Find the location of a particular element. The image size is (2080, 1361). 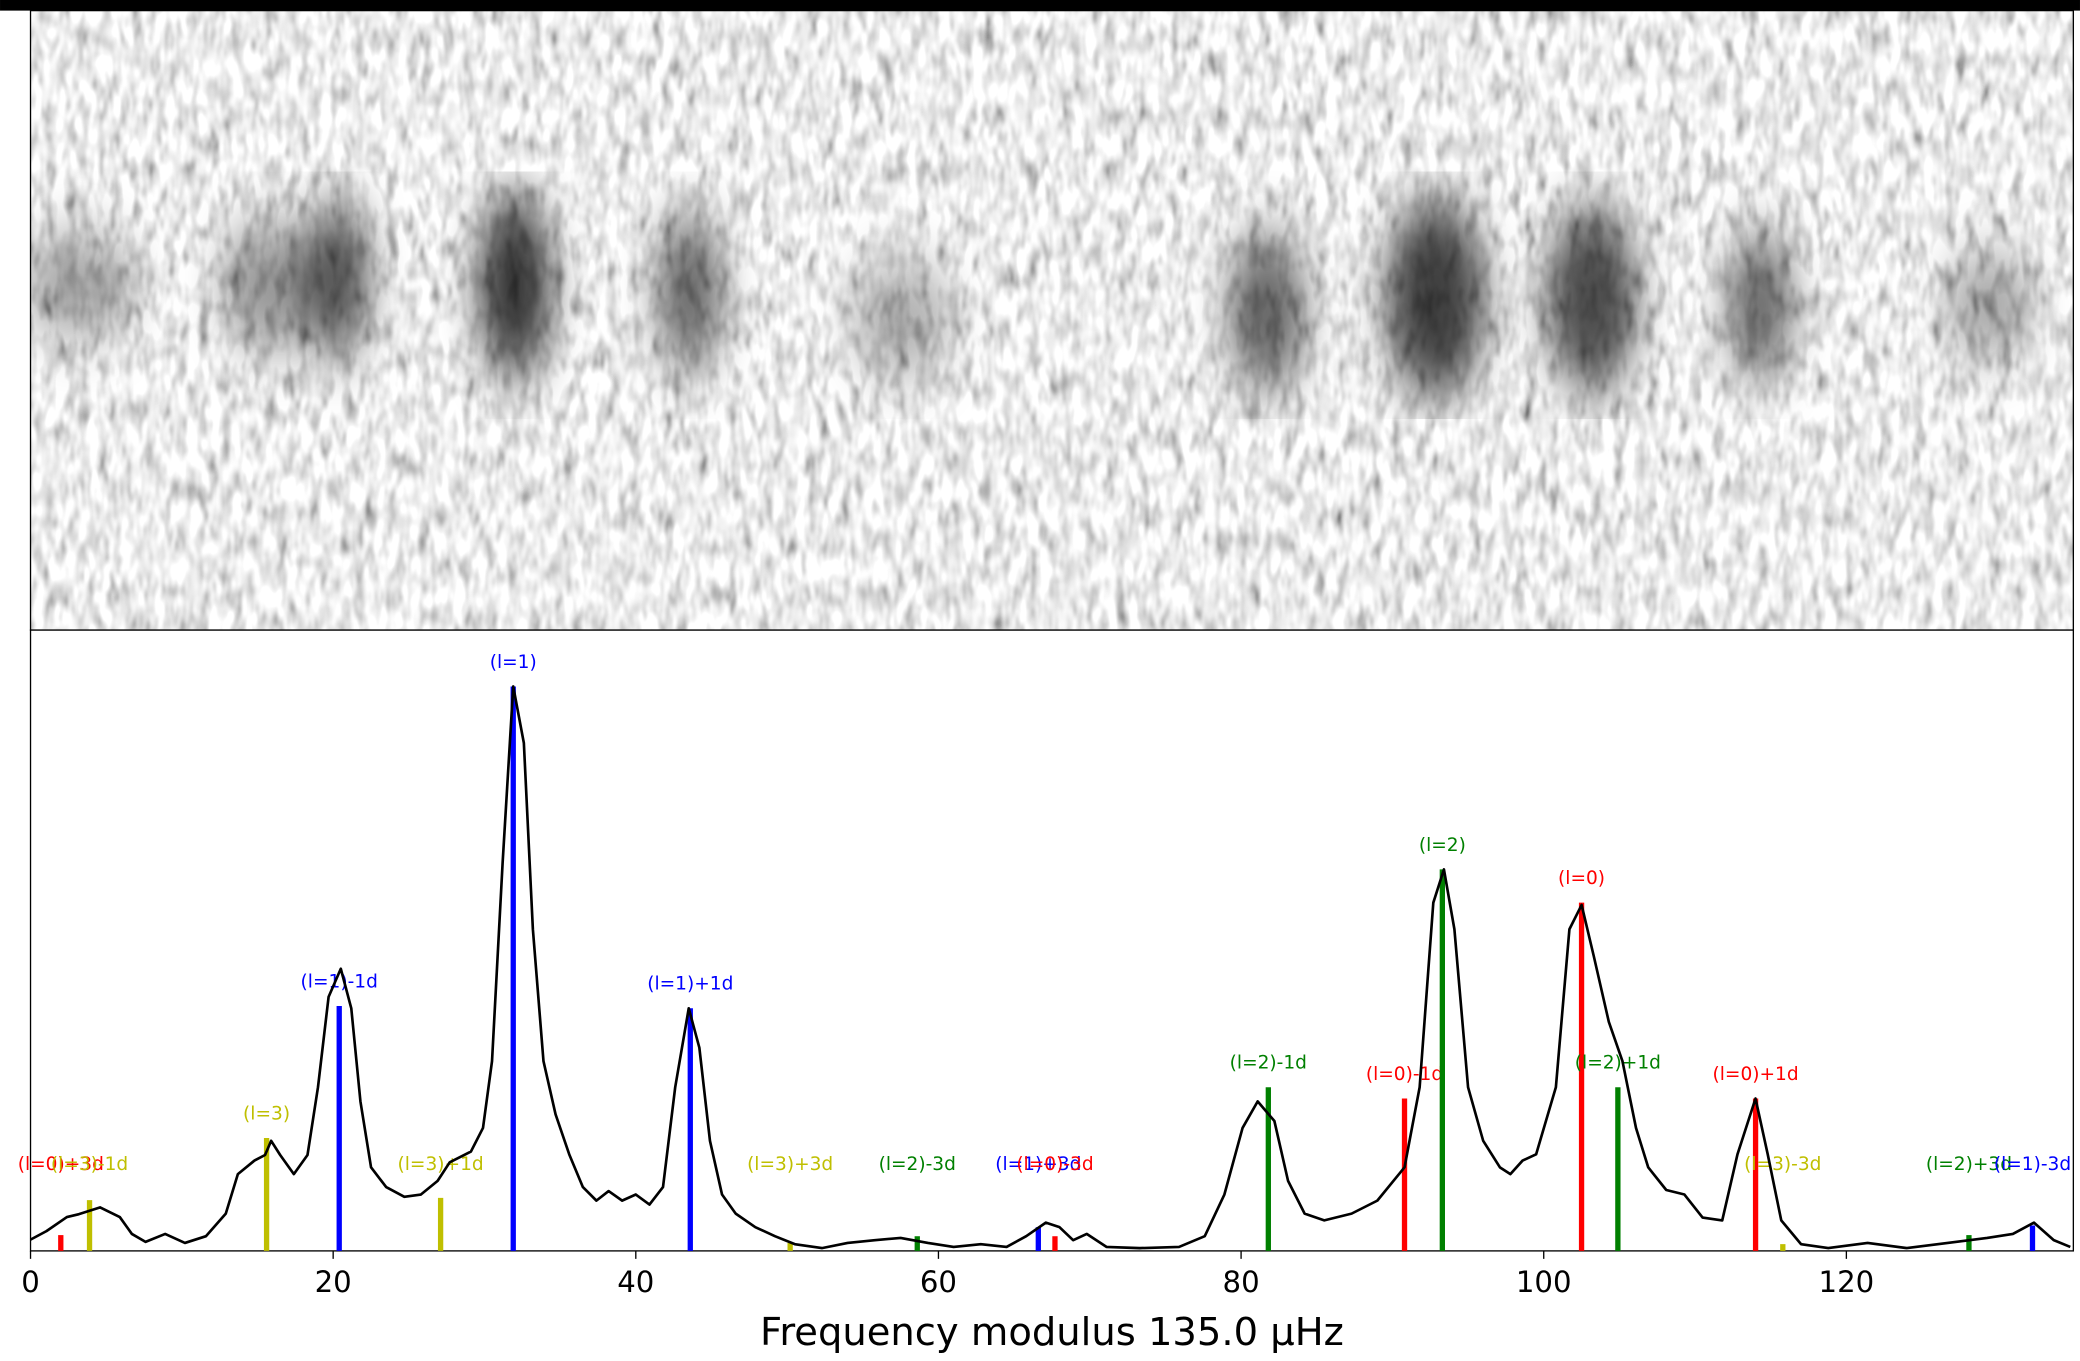

mode-label: (l=2) is located at coordinates (1442, 845).